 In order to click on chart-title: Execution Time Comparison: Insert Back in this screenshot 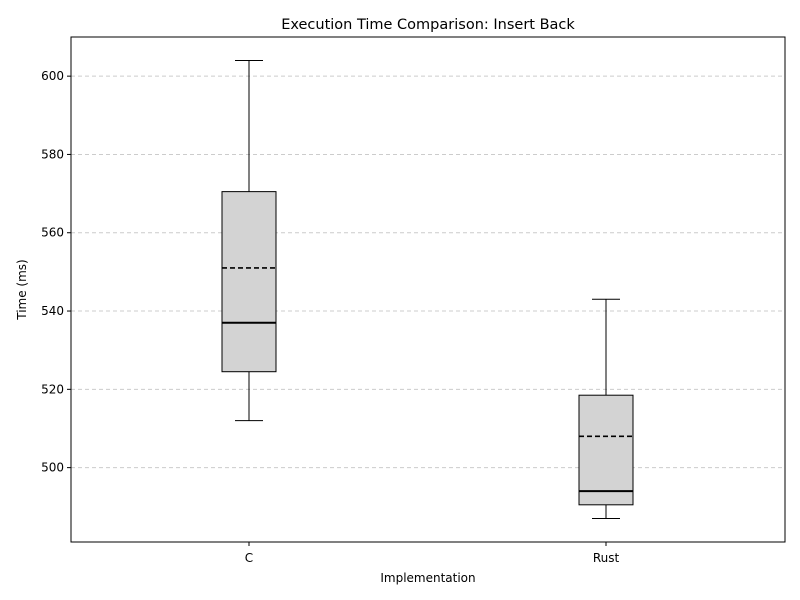, I will do `click(428, 25)`.